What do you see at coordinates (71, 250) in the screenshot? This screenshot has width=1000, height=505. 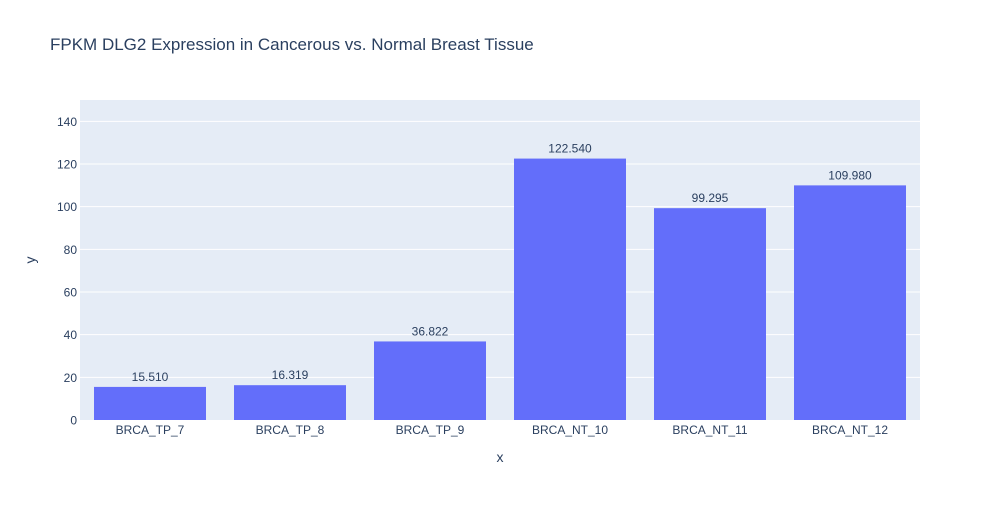 I see `y-tick-label: 80` at bounding box center [71, 250].